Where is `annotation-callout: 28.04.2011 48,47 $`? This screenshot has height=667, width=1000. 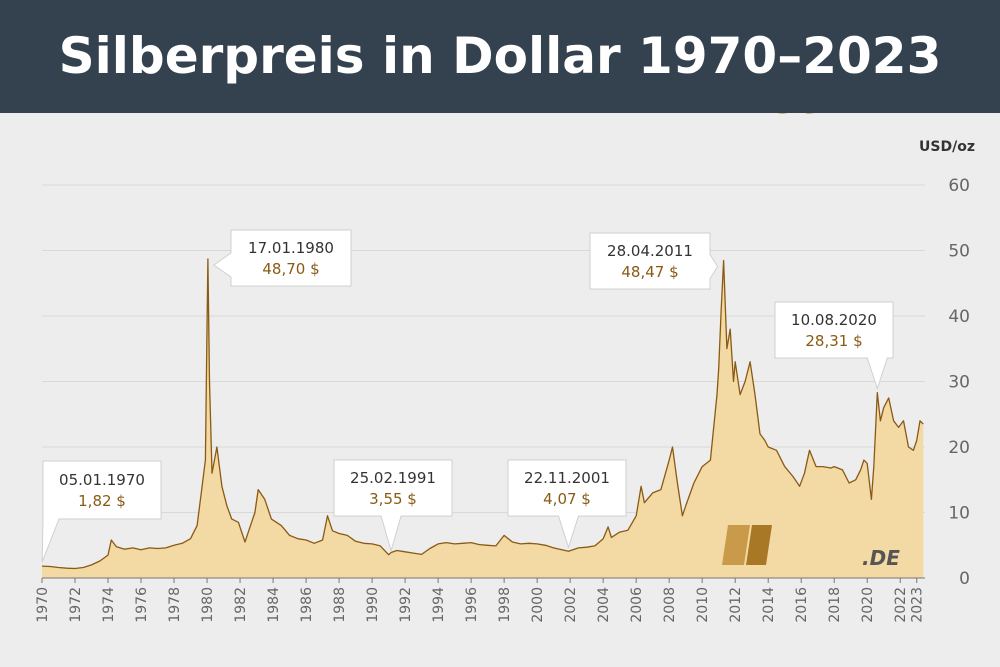 annotation-callout: 28.04.2011 48,47 $ is located at coordinates (654, 261).